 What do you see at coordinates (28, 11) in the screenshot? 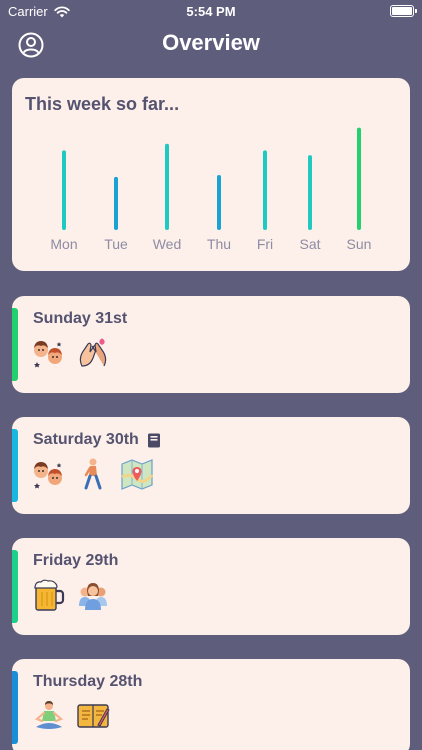
I see `carrier-label: Carrier` at bounding box center [28, 11].